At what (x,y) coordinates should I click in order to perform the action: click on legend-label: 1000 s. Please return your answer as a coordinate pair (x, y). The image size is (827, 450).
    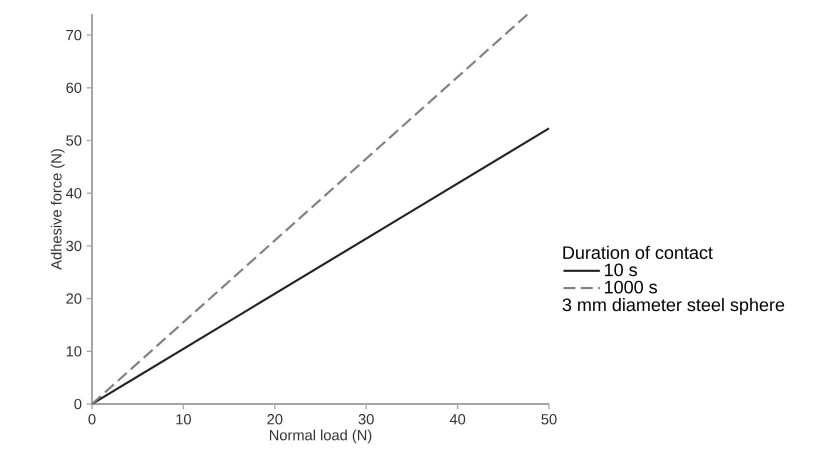
    Looking at the image, I should click on (631, 287).